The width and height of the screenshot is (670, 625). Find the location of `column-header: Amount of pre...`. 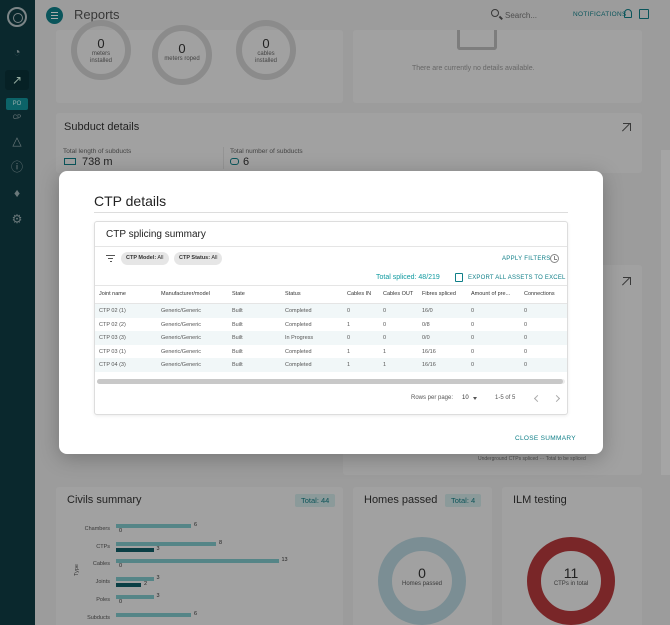

column-header: Amount of pre... is located at coordinates (491, 294).